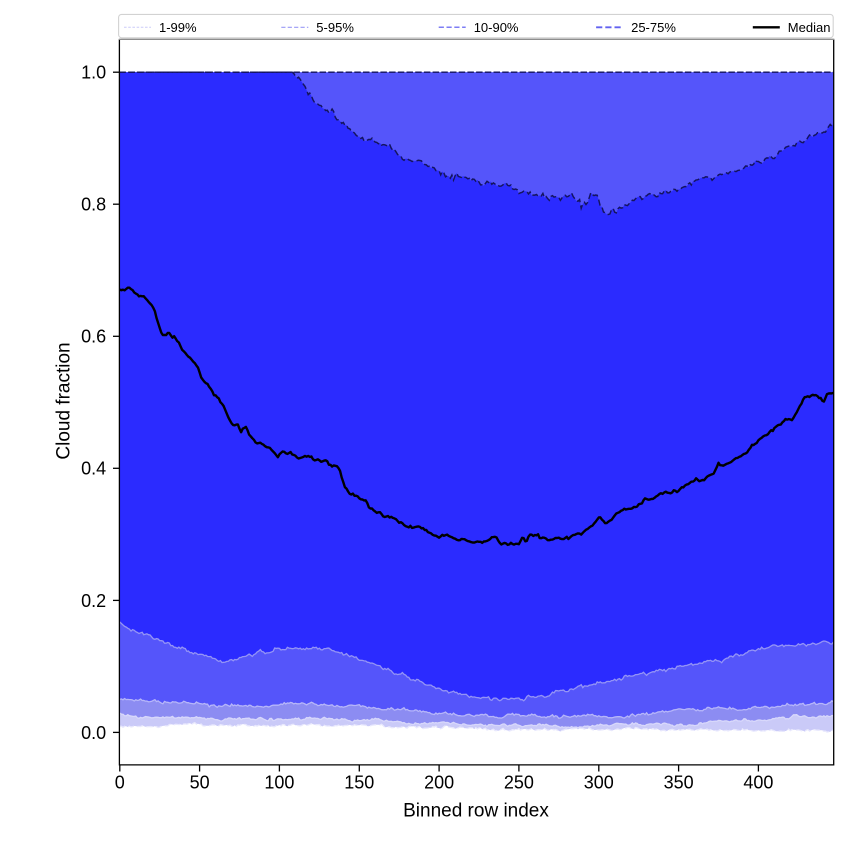 This screenshot has width=850, height=855. Describe the element at coordinates (335, 27) in the screenshot. I see `svg-text: 5-95%` at that location.